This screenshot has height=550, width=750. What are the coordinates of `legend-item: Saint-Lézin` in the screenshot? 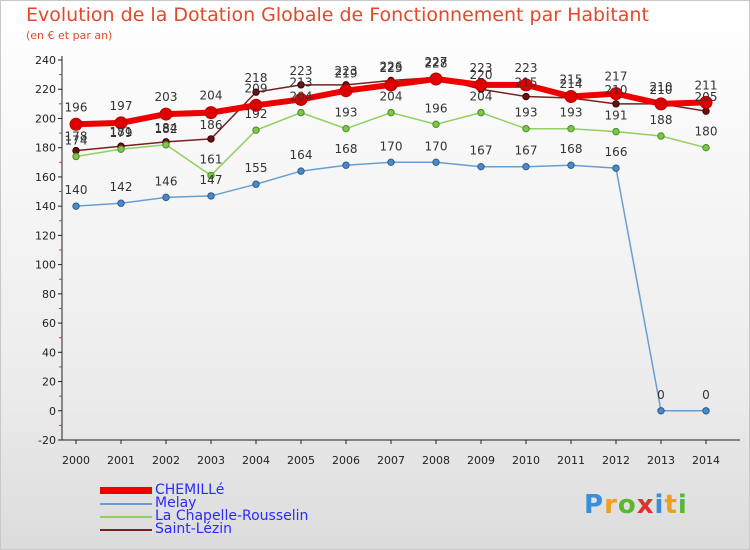 It's located at (250, 529).